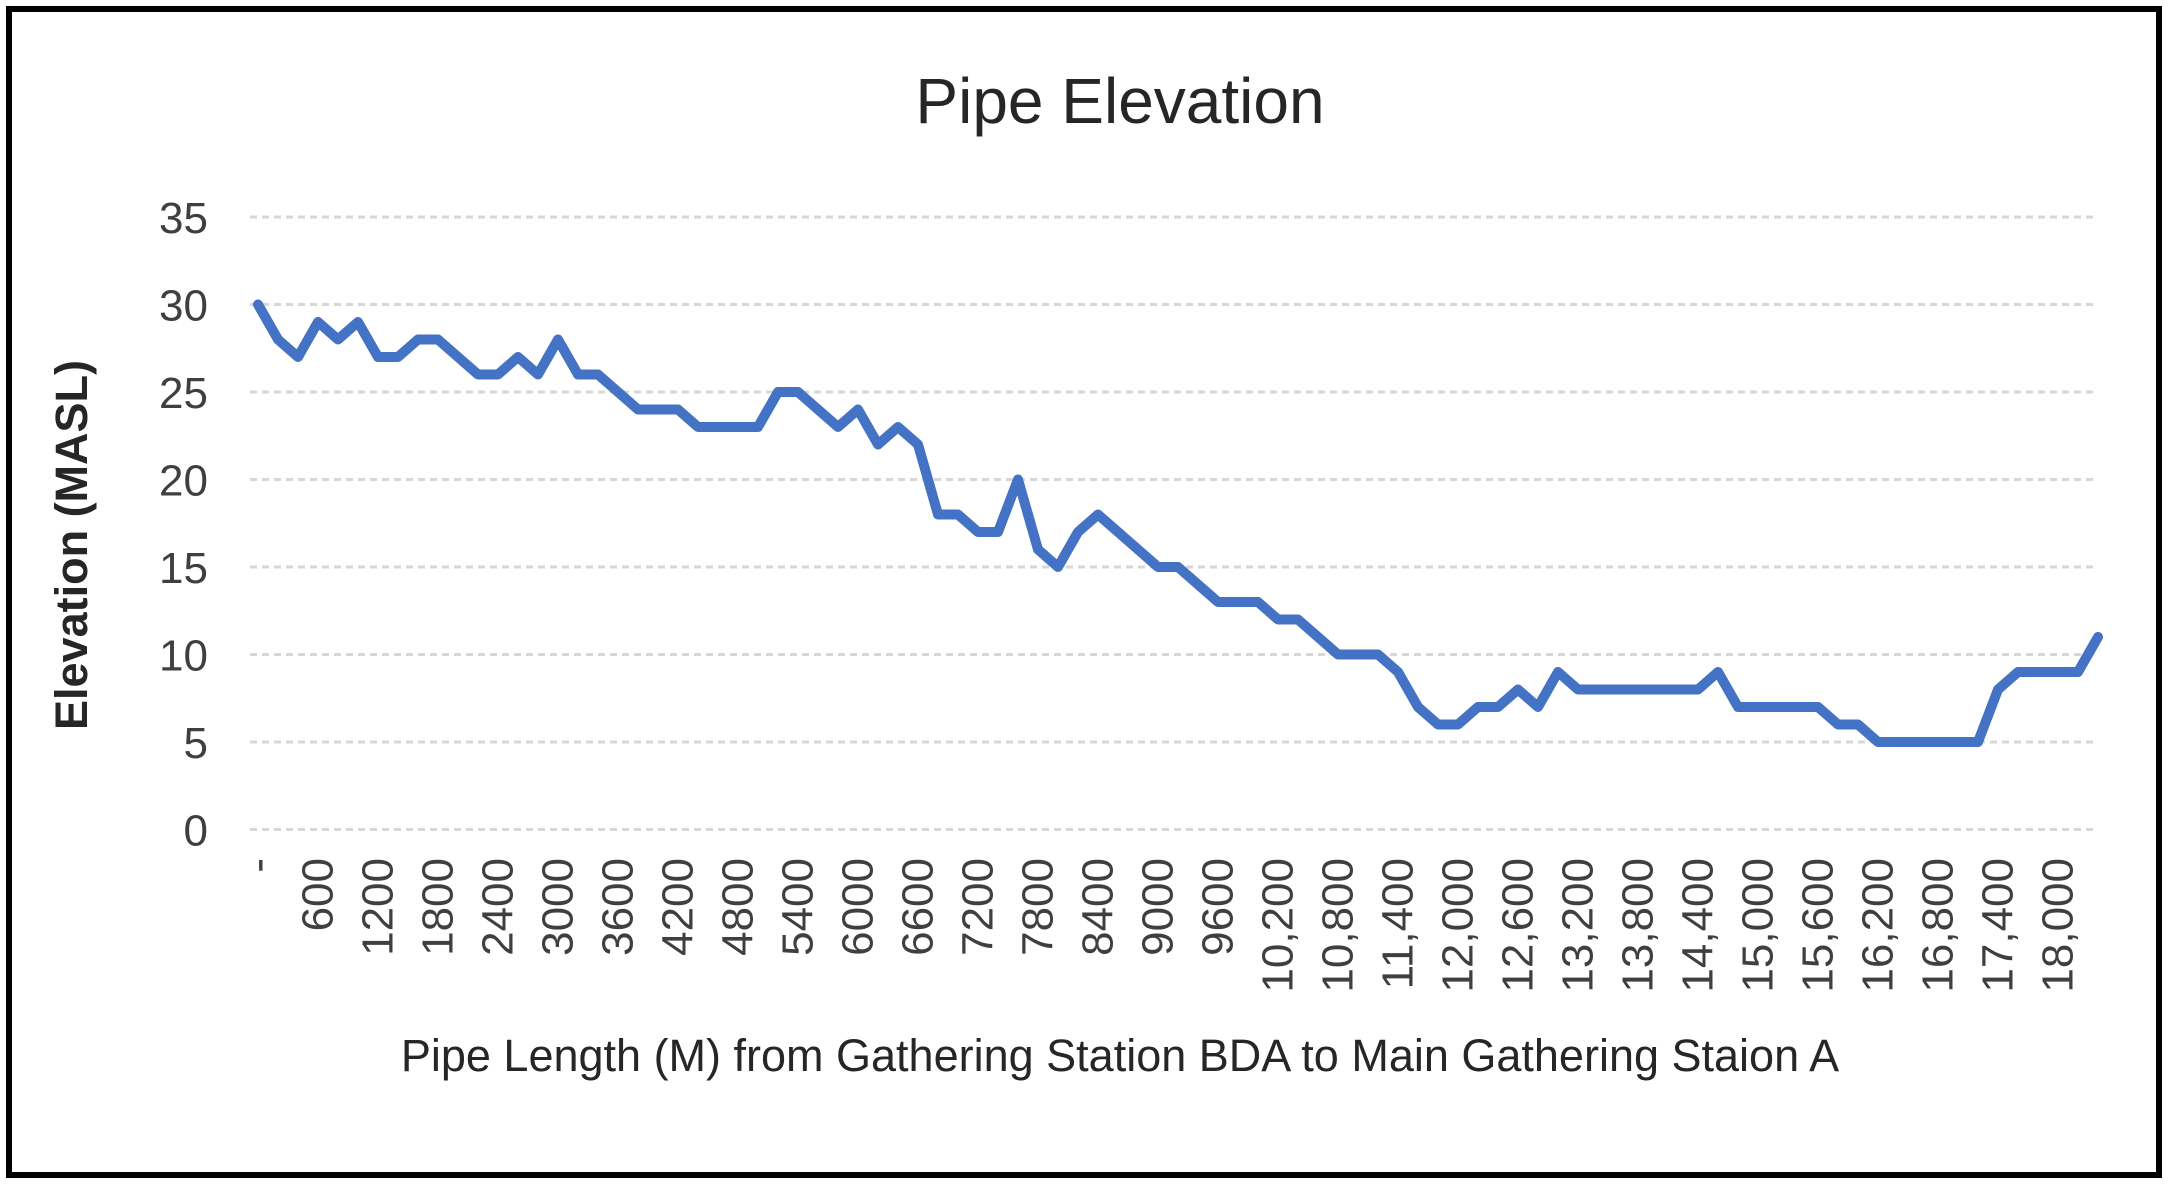  I want to click on x-tick-label: 7200, so click(978, 907).